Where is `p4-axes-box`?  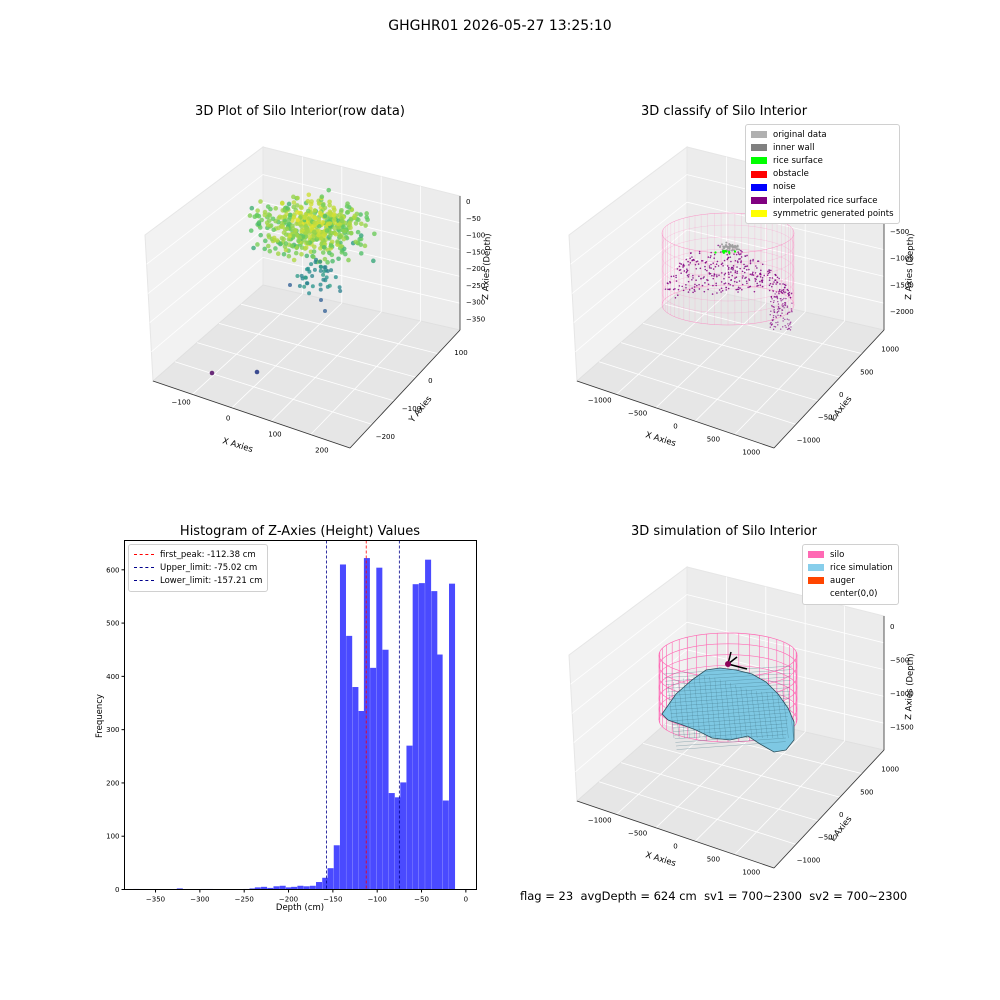 p4-axes-box is located at coordinates (726, 717).